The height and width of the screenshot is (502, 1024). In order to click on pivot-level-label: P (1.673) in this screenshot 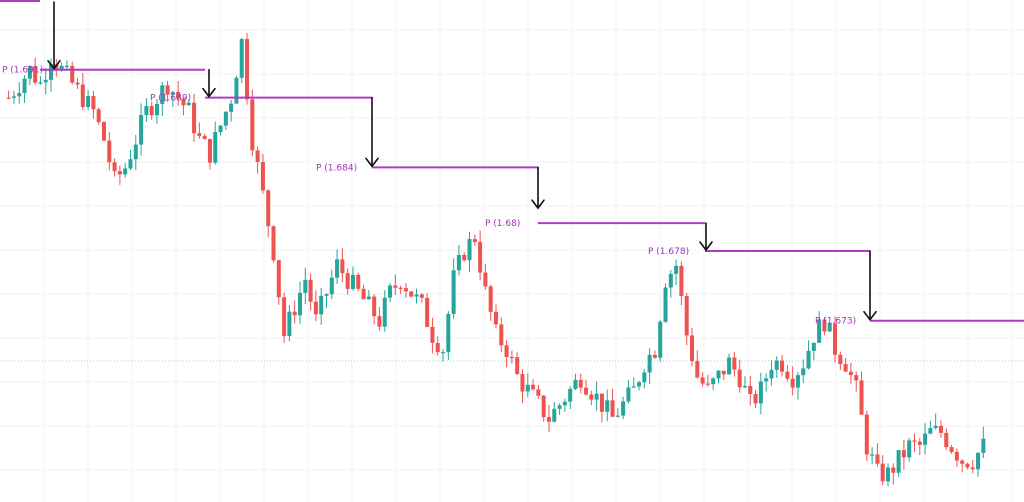, I will do `click(835, 322)`.